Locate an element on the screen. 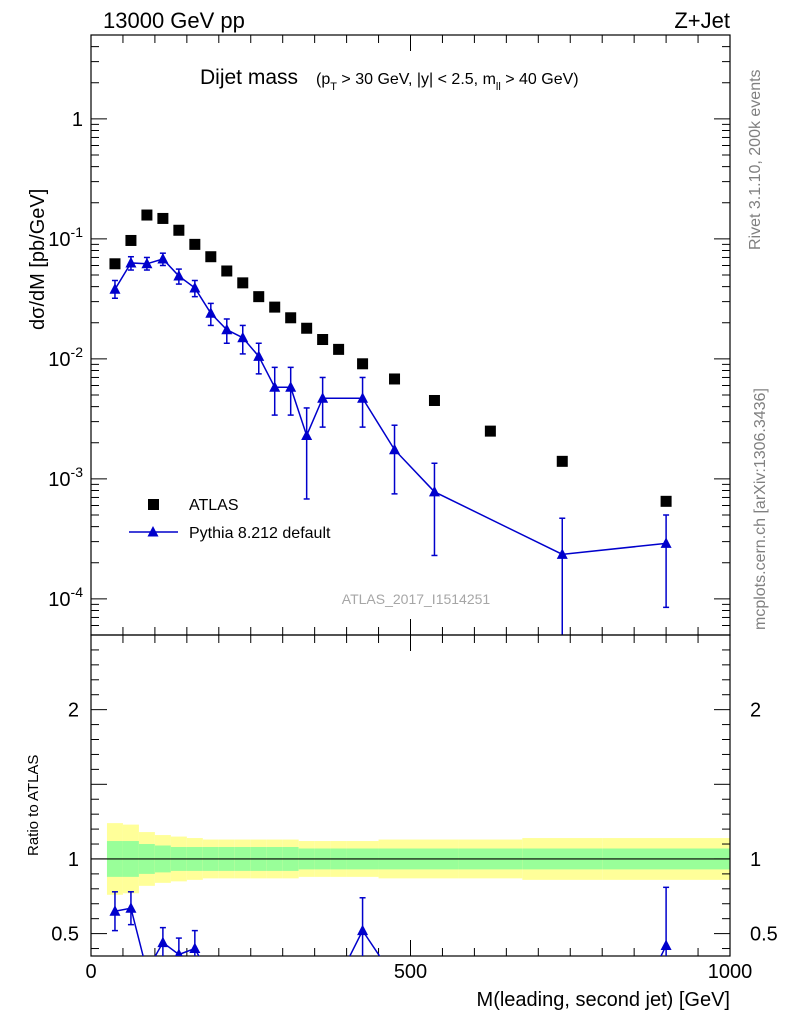  legend-pythia-label: Pythia 8.212 default is located at coordinates (260, 533).